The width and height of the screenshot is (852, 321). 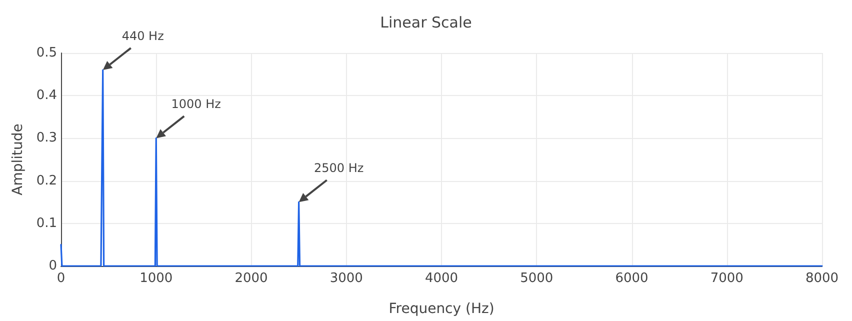 I want to click on annotation: 1000 Hz, so click(x=196, y=104).